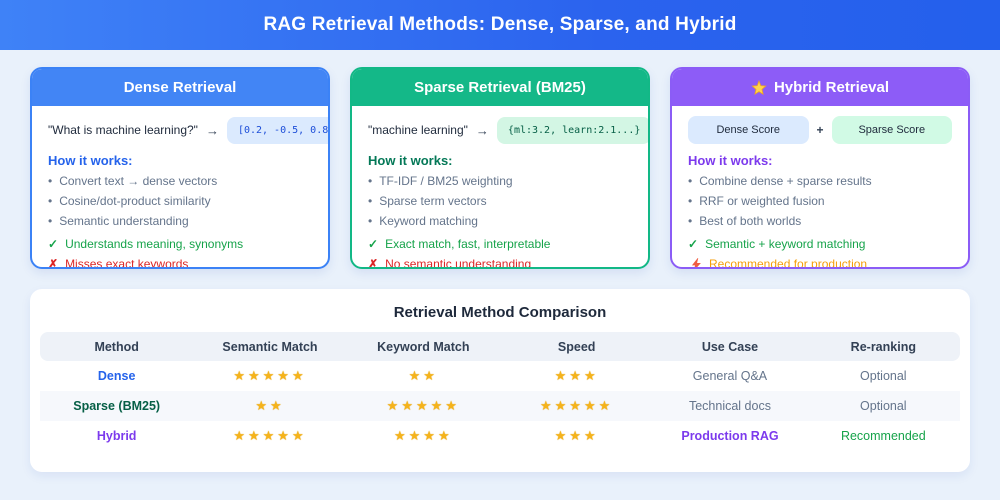 The height and width of the screenshot is (500, 1000). I want to click on dense-pro-line: ✓ Understands meaning, synonyms, so click(180, 244).